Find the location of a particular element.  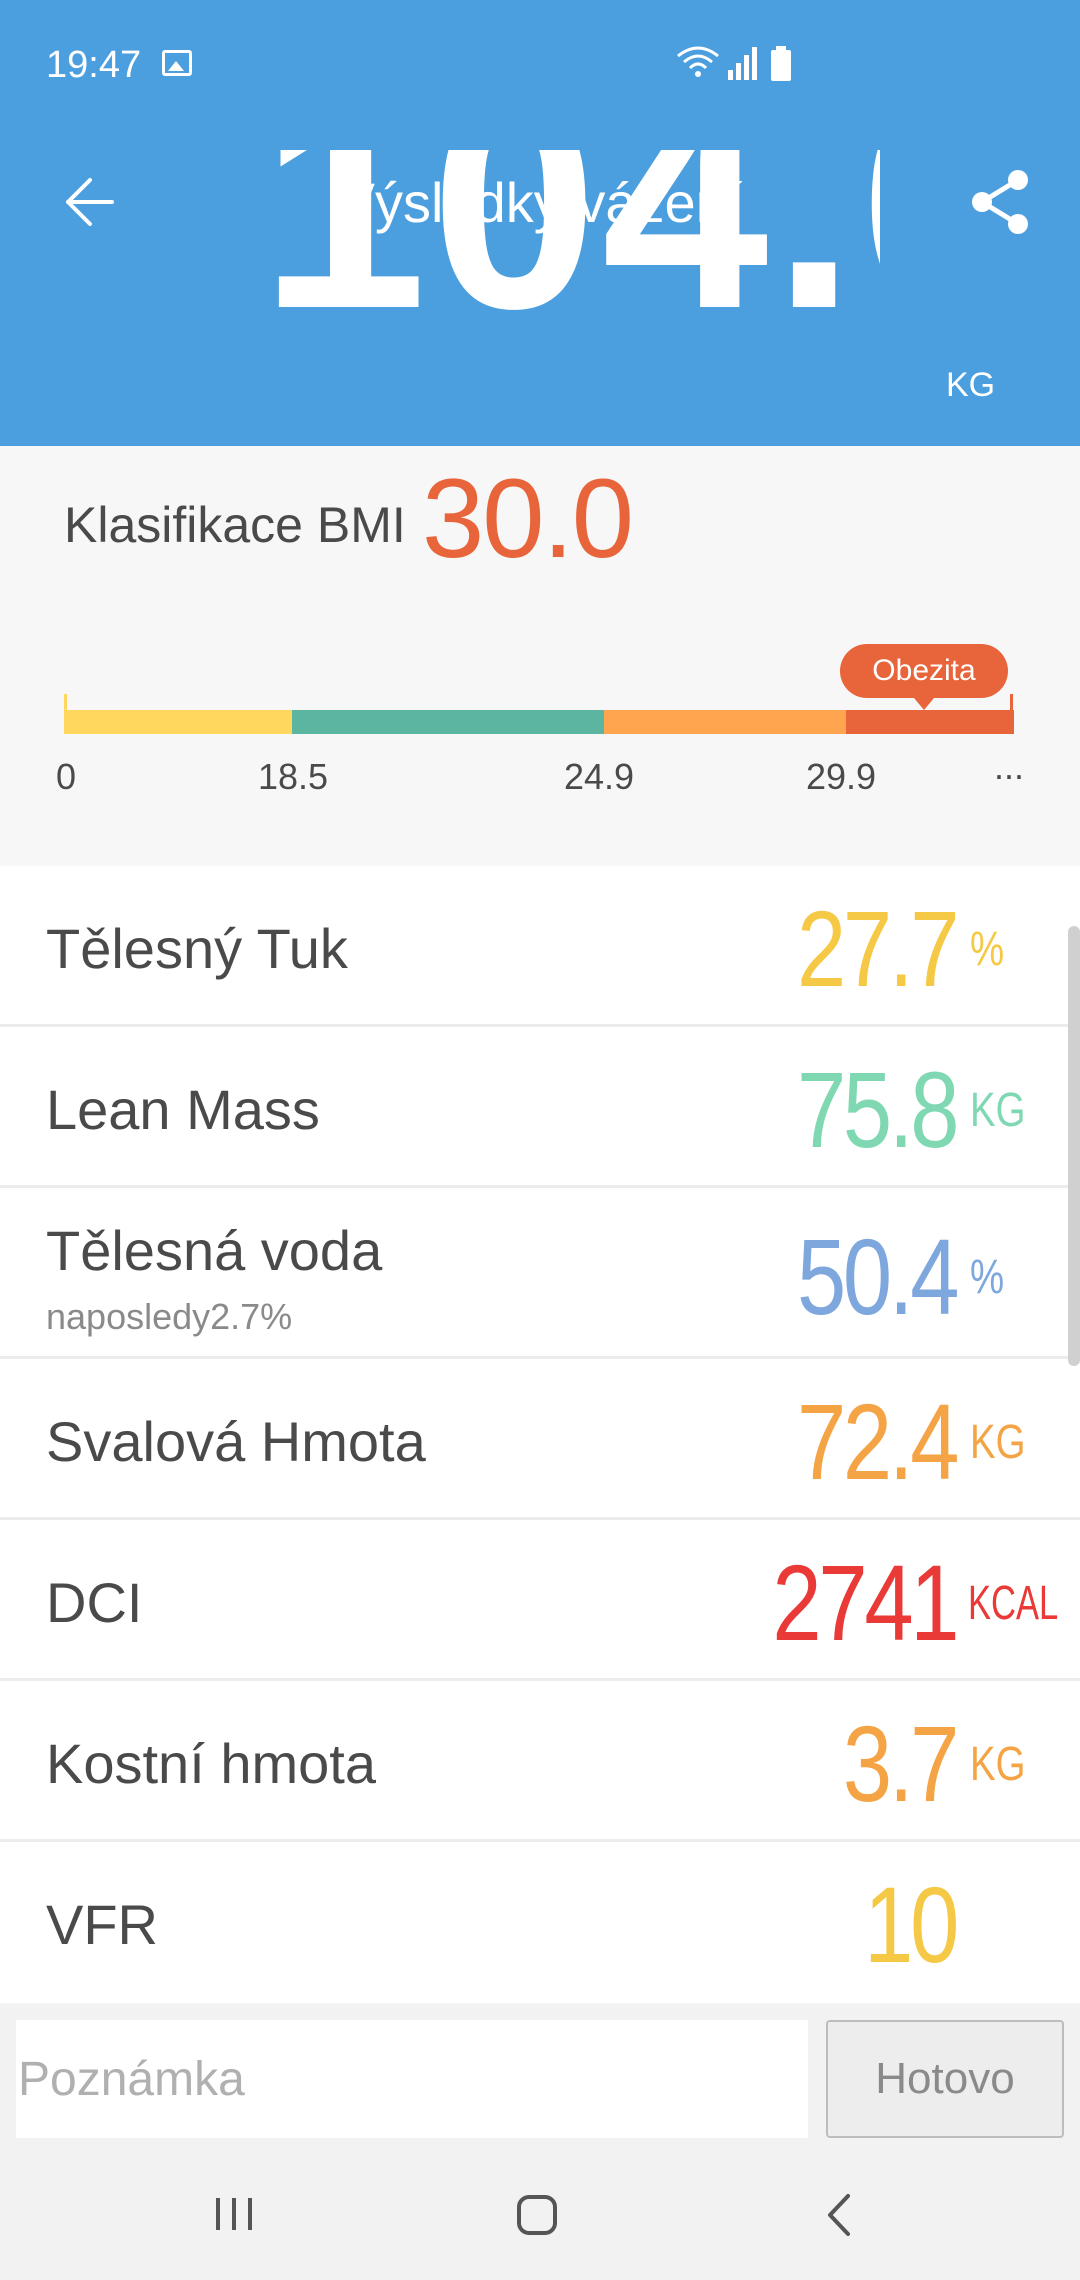

bmi-label: Klasifikace BMI is located at coordinates (235, 525).